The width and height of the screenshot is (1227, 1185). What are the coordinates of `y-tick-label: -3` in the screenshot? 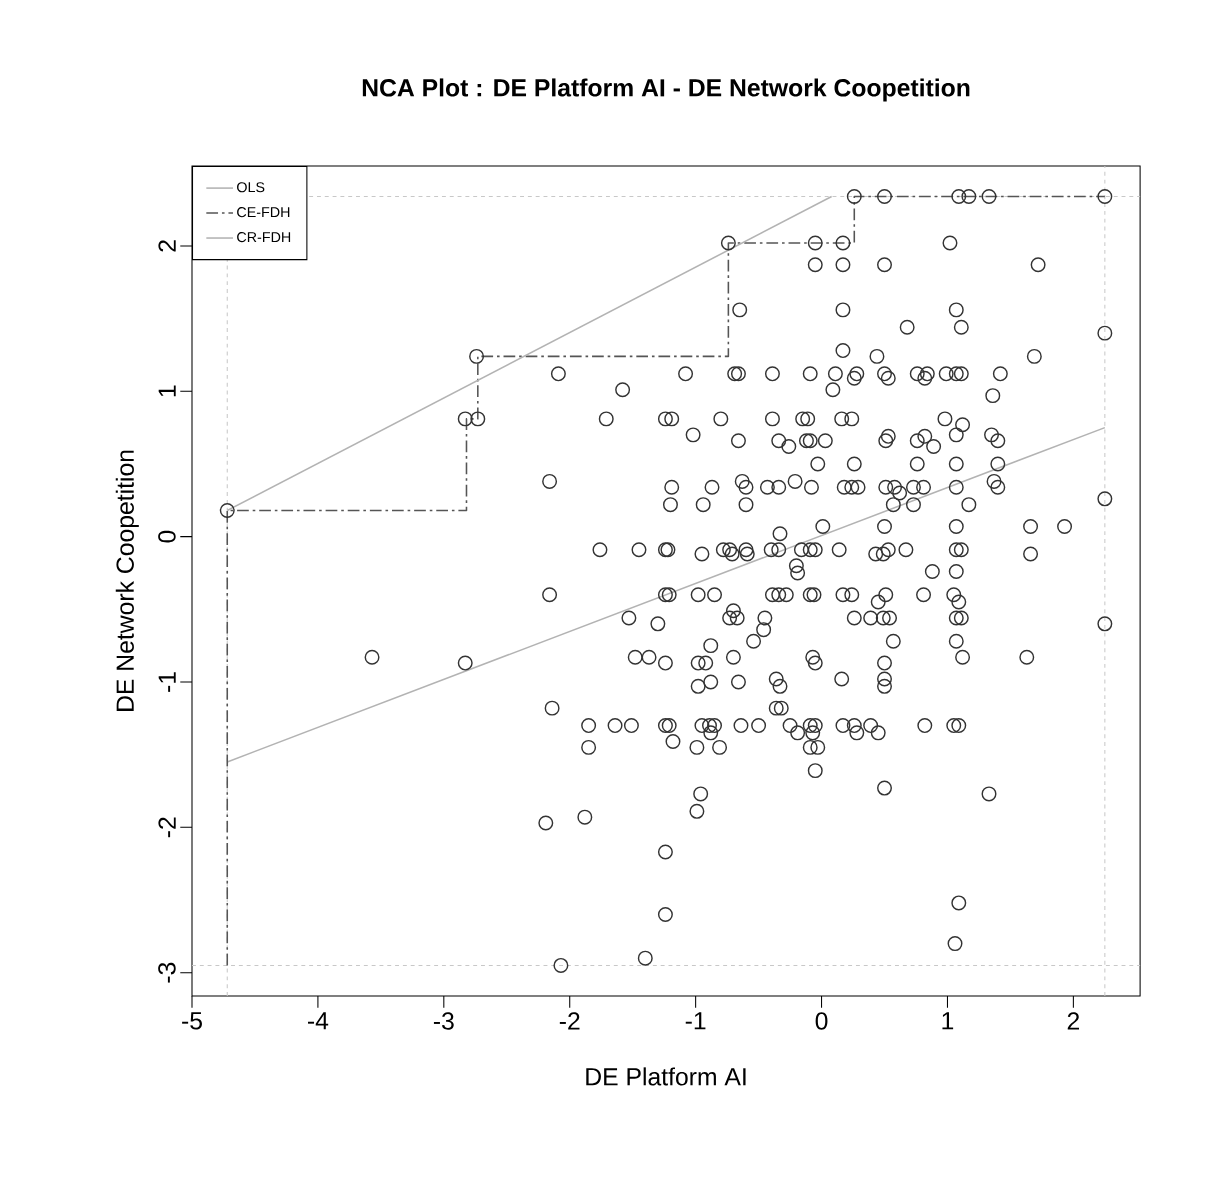 It's located at (167, 972).